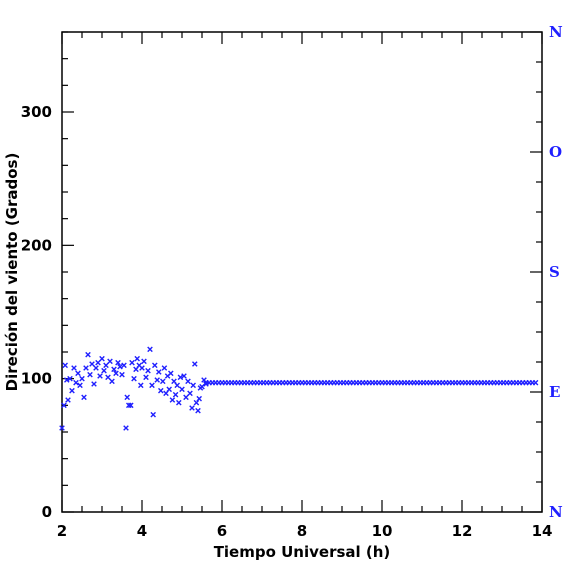 The width and height of the screenshot is (574, 574). I want to click on compass-label: S, so click(554, 272).